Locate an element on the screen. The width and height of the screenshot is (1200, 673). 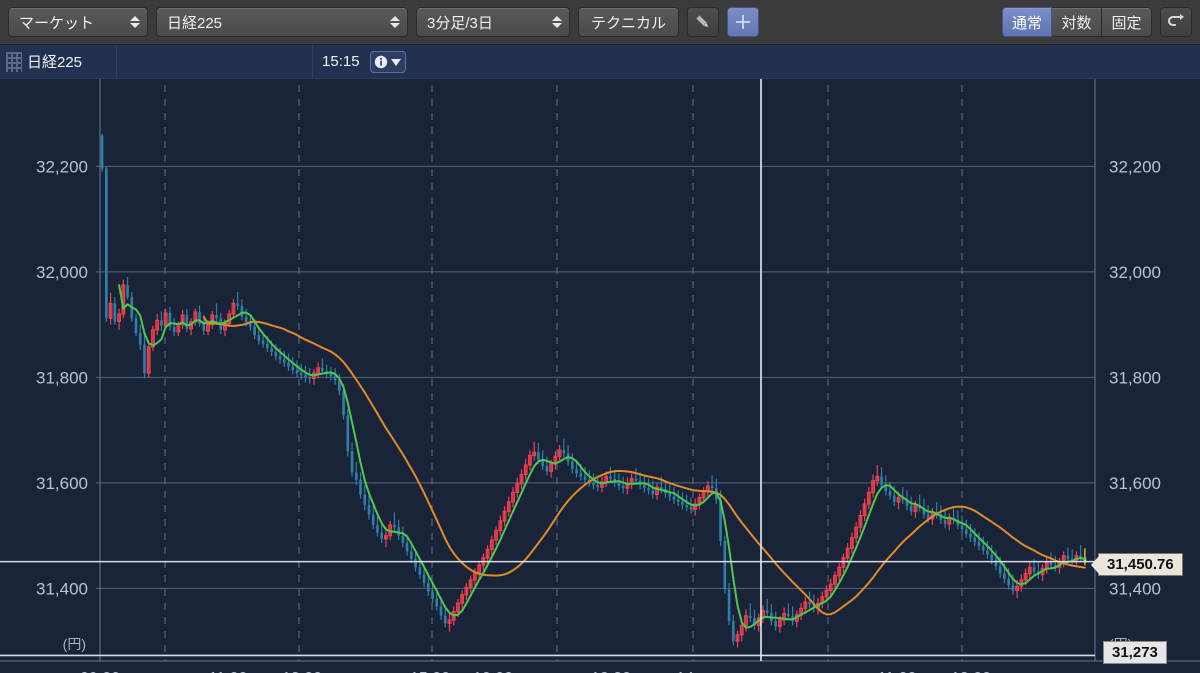
toolbar: マーケット 日経225 3分足/3日 テクニカル is located at coordinates (600, 22).